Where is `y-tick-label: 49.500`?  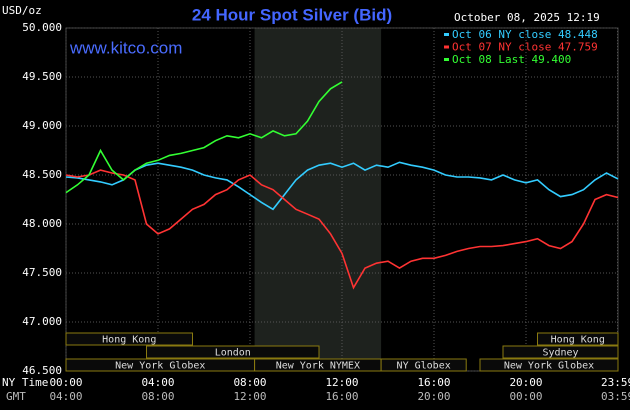 y-tick-label: 49.500 is located at coordinates (42, 76).